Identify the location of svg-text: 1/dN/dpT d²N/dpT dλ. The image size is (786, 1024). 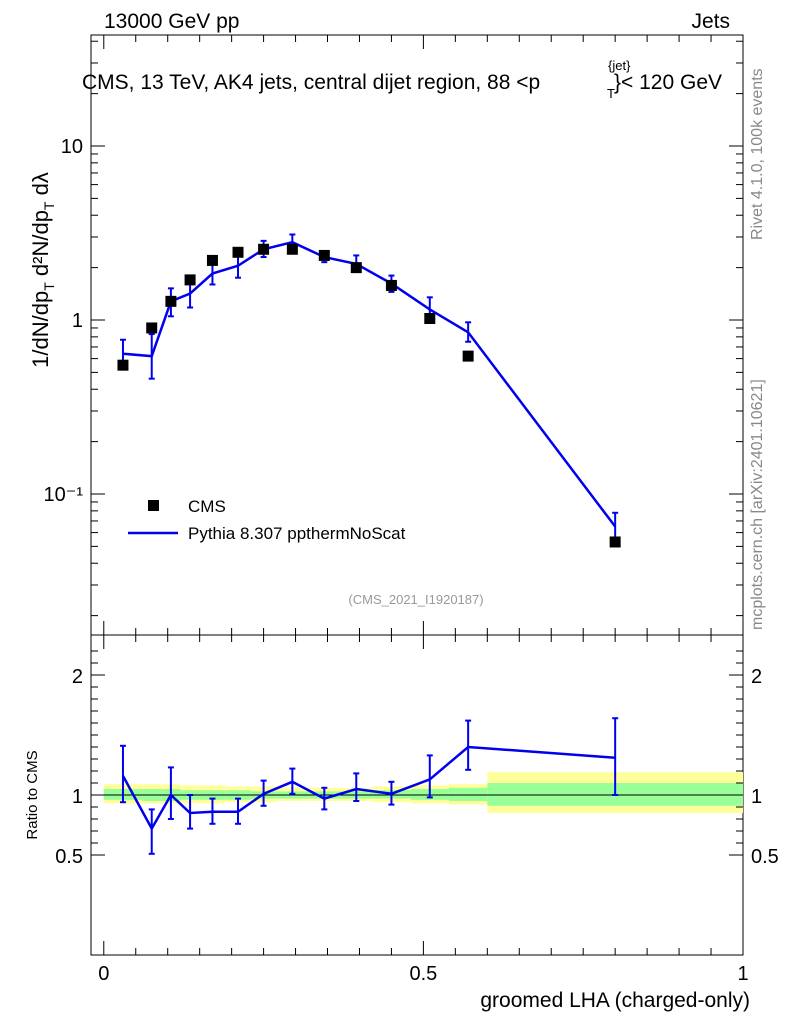
(42, 270).